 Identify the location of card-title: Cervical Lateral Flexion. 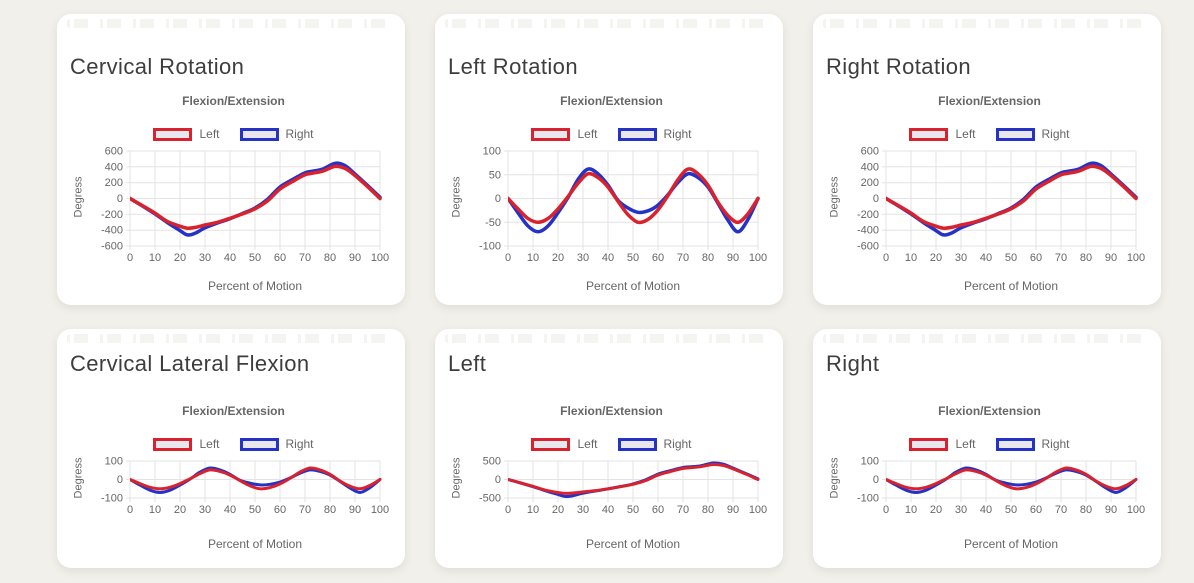
(190, 363).